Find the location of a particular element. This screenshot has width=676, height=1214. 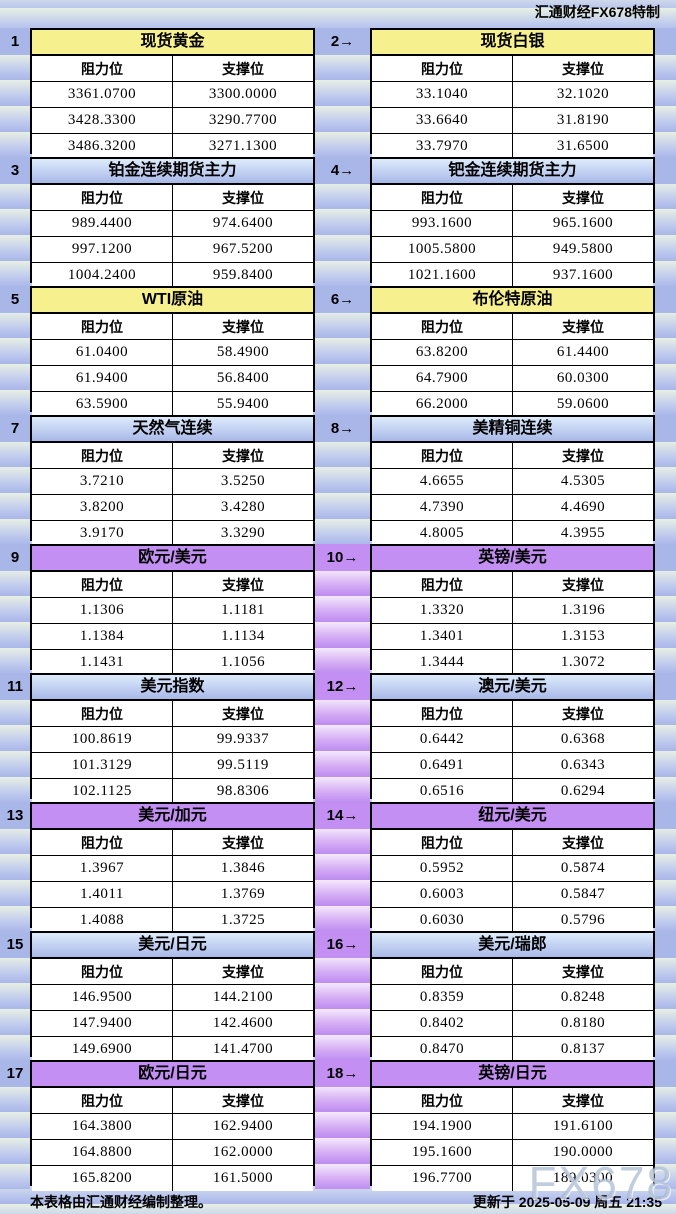

levels-row: 61.0400 58.4900 is located at coordinates (172, 352).